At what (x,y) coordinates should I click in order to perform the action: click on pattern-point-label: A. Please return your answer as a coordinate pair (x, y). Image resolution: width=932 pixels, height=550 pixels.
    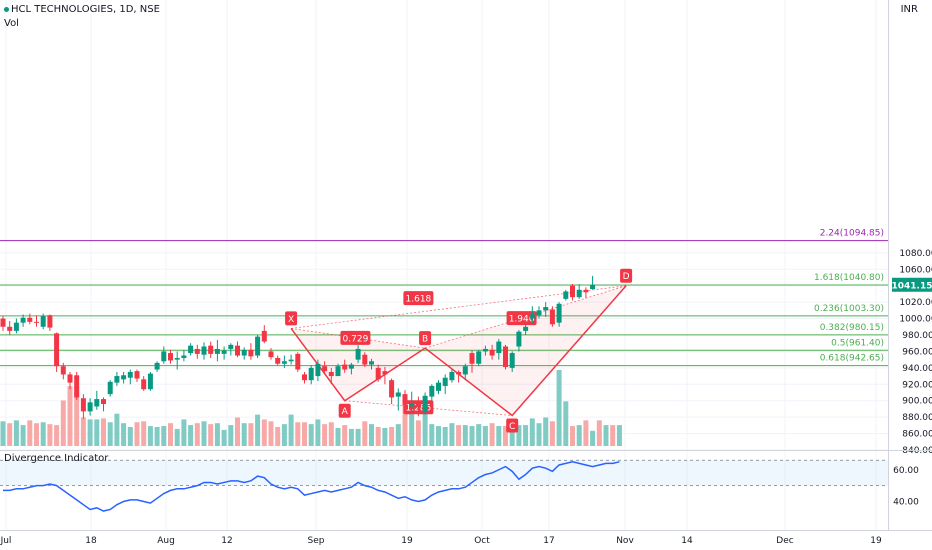
    Looking at the image, I should click on (345, 412).